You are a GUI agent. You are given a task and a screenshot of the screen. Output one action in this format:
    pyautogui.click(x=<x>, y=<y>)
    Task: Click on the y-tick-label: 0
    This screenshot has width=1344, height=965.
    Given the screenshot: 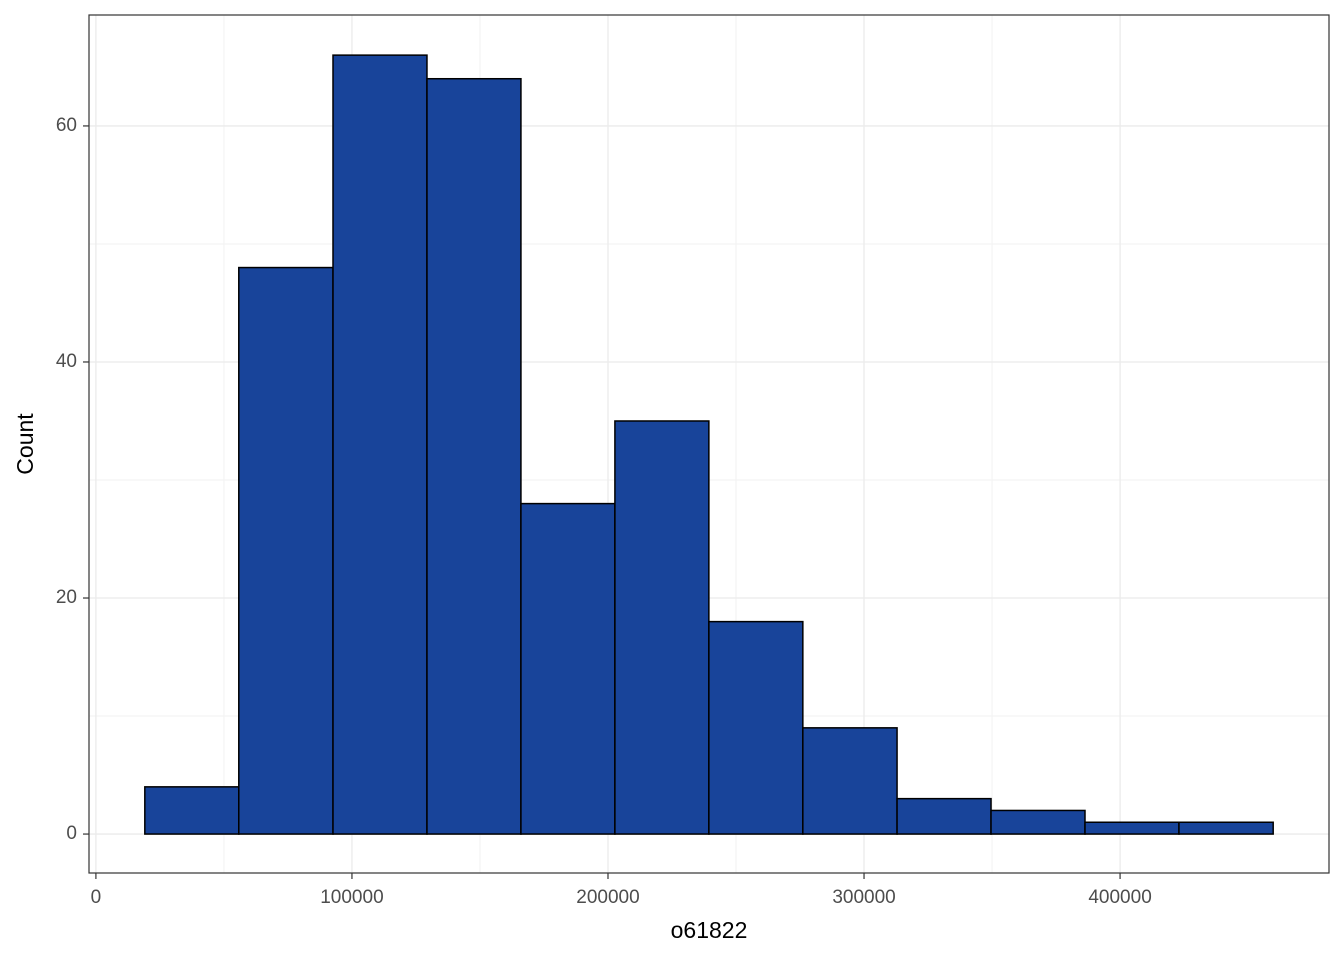 What is the action you would take?
    pyautogui.click(x=71, y=833)
    